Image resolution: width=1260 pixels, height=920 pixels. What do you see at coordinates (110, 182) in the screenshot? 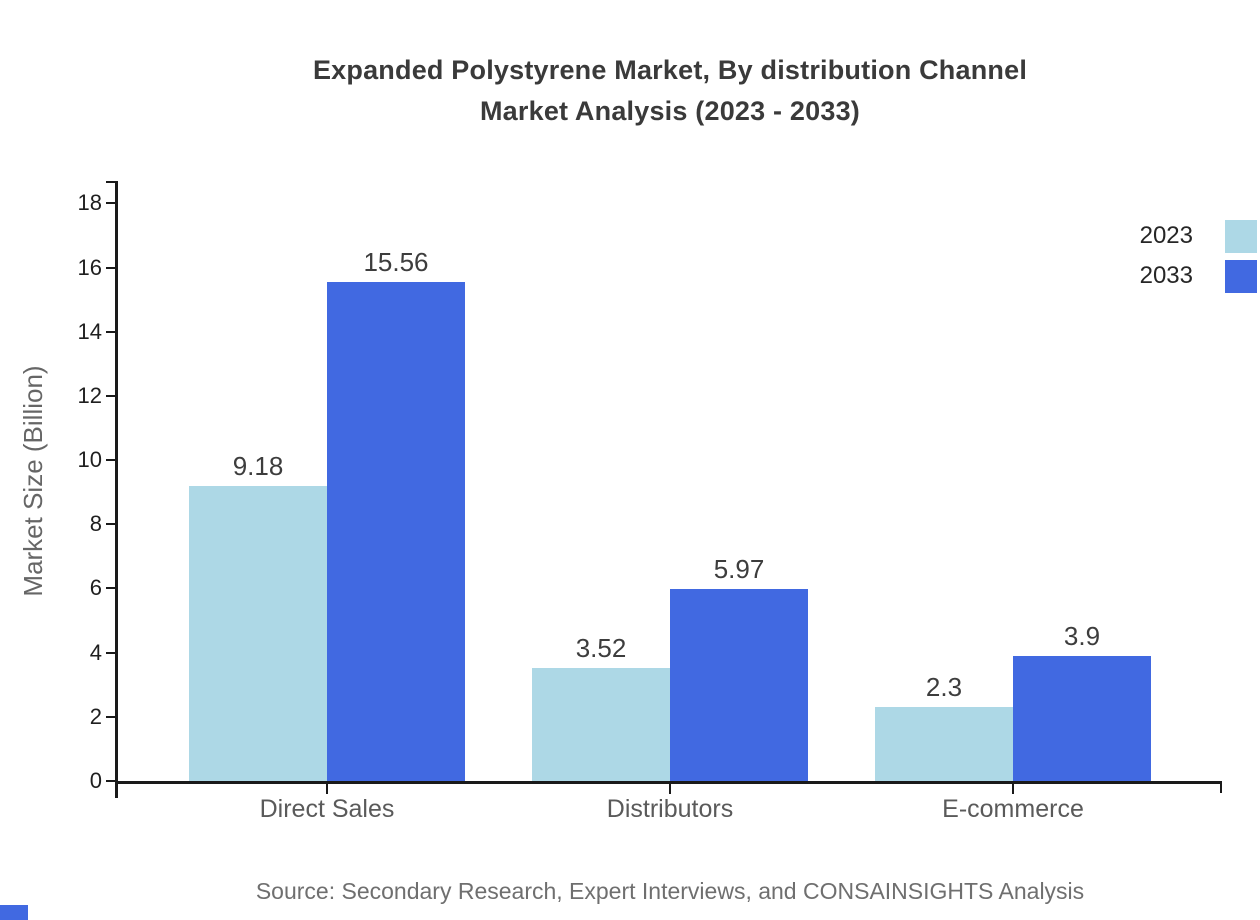
I see `y-axis-end-tick` at bounding box center [110, 182].